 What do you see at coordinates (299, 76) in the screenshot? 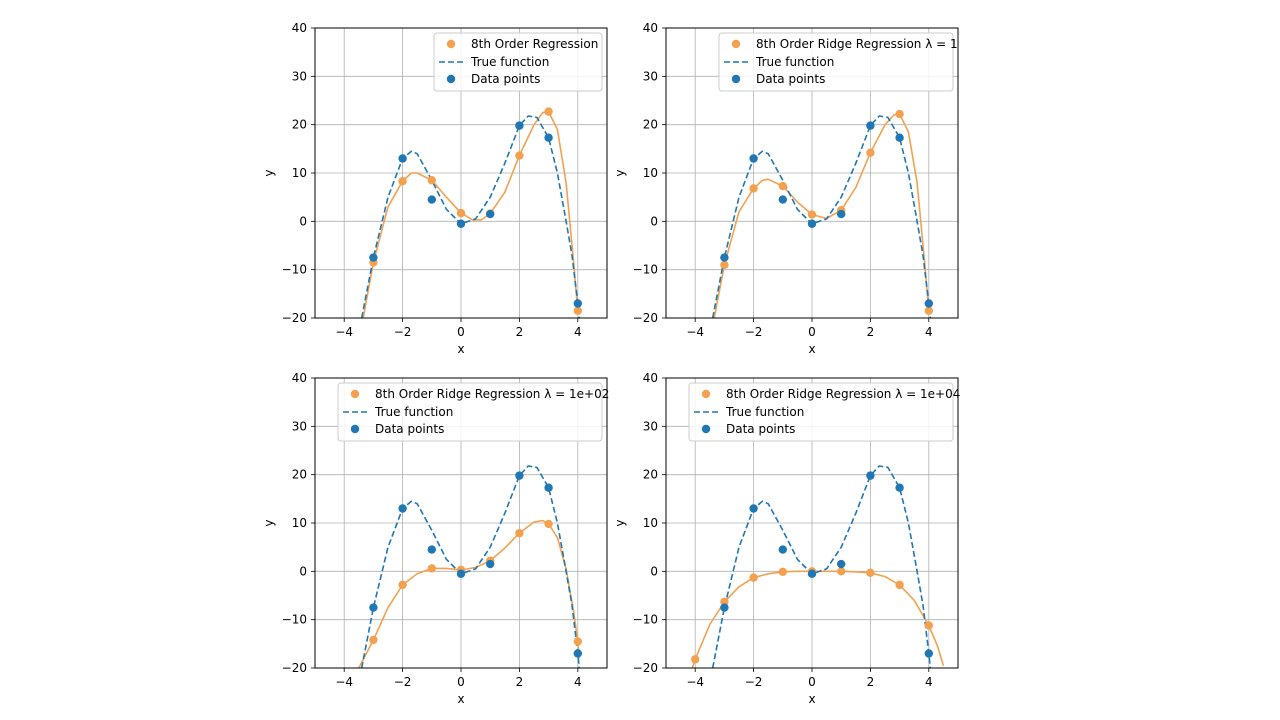
I see `y-tick-label: 30` at bounding box center [299, 76].